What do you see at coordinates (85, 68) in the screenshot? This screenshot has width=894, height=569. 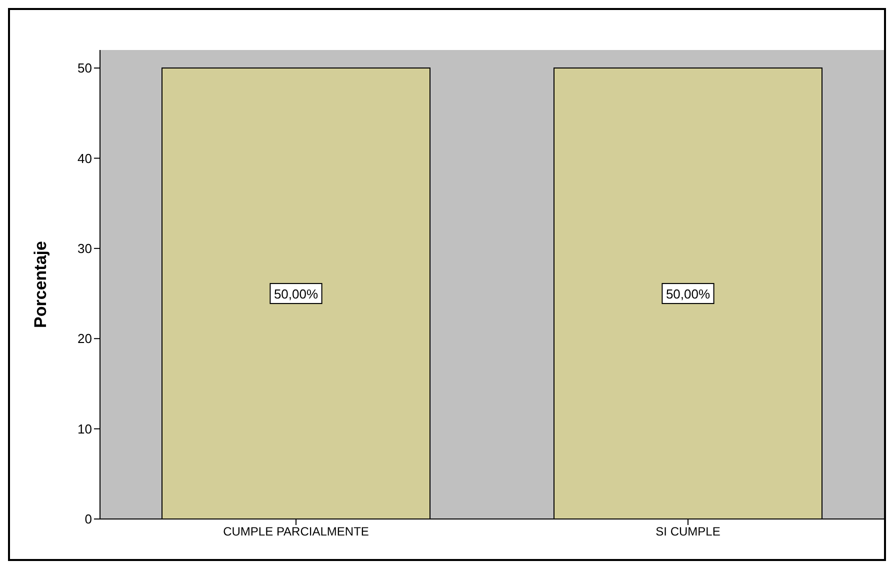 I see `y-tick-label: 50` at bounding box center [85, 68].